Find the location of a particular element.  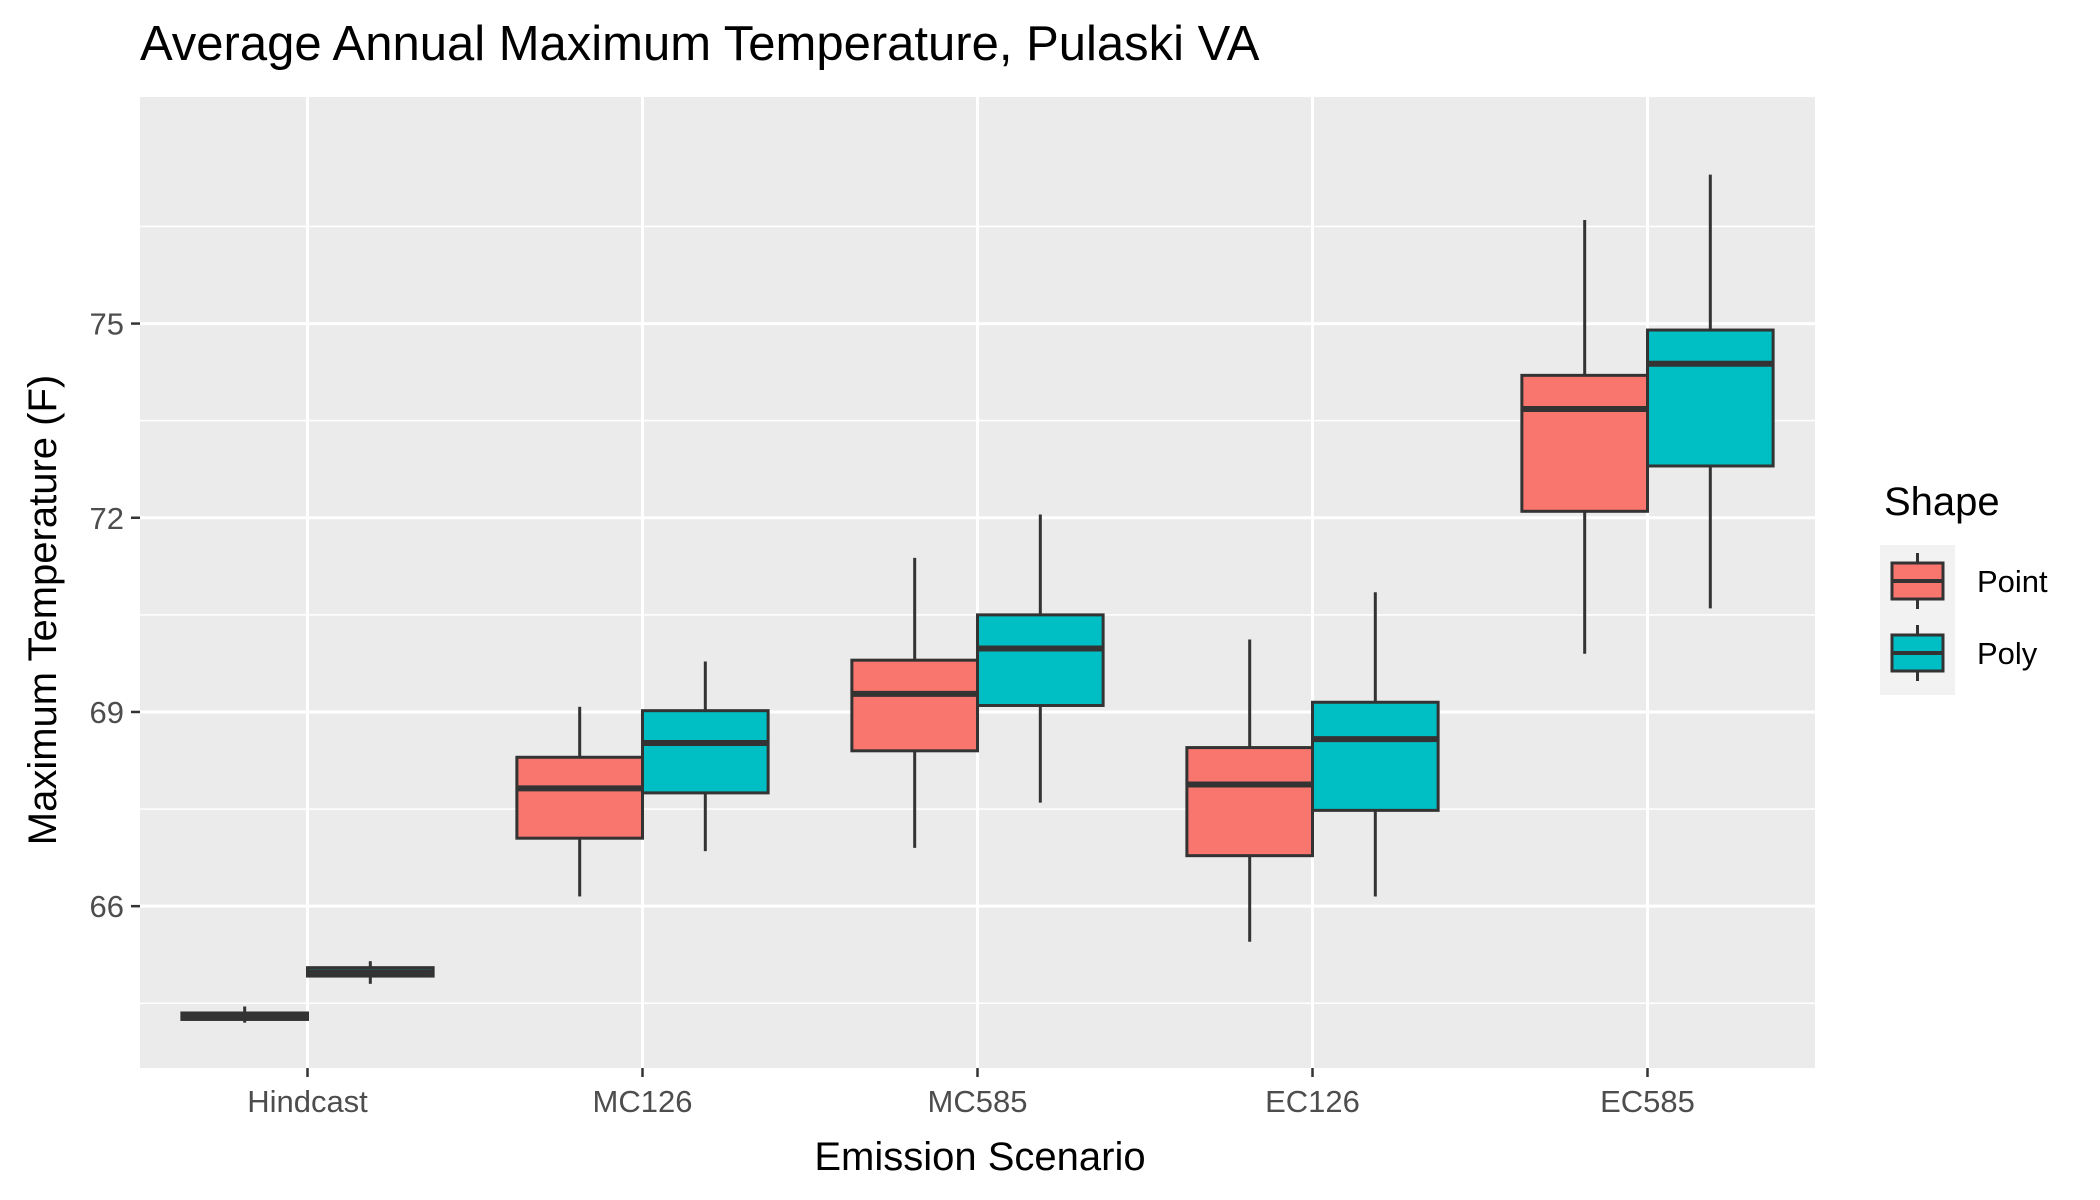

x-axis: Hindcast MC126 MC585 EC126 EC585 is located at coordinates (971, 1093).